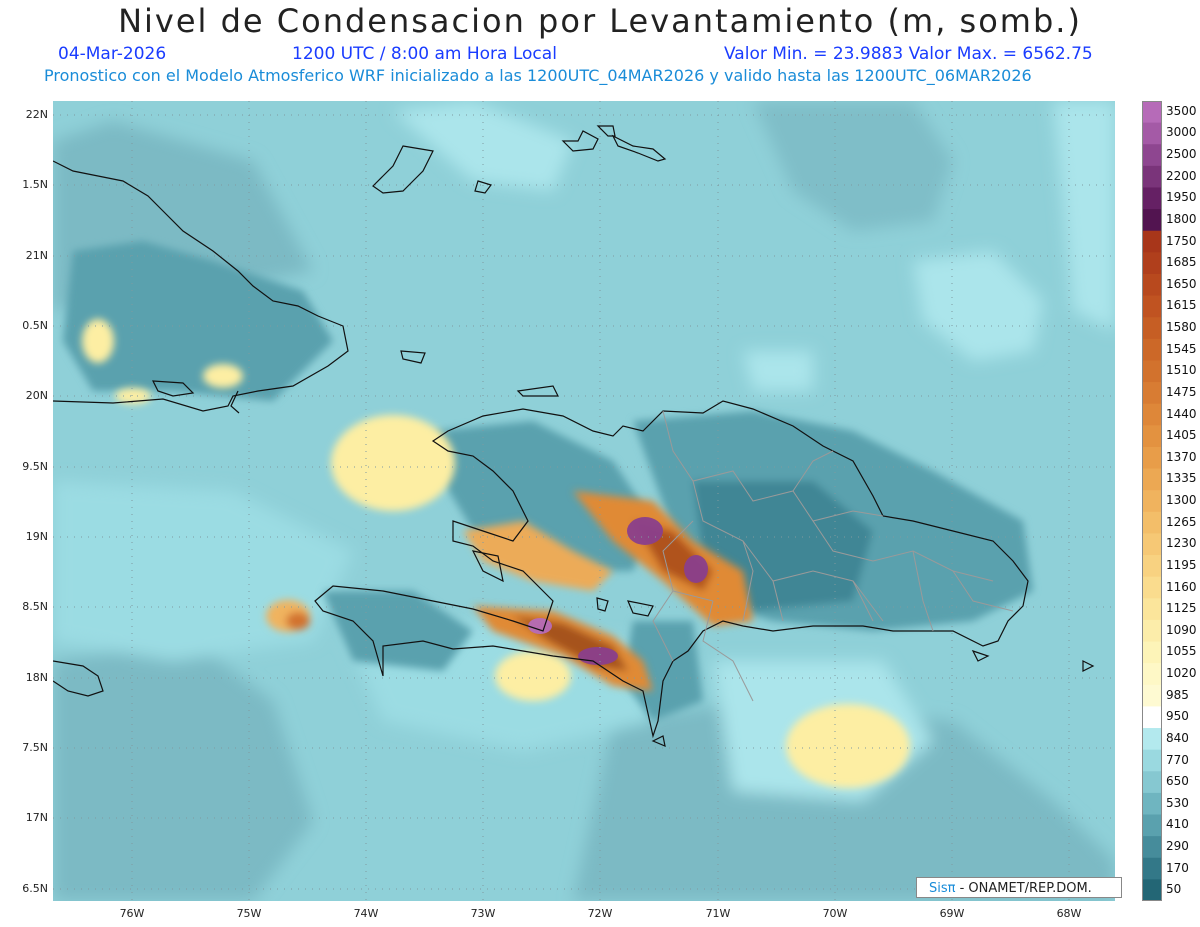 This screenshot has width=1200, height=927. I want to click on colorbar-label: 1405, so click(1181, 435).